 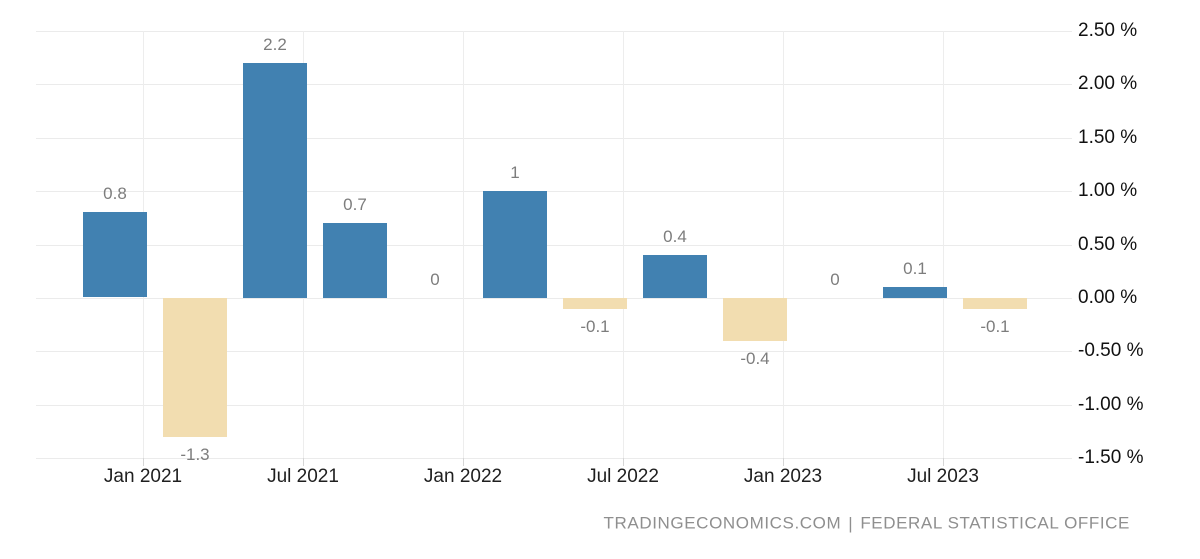 What do you see at coordinates (755, 358) in the screenshot?
I see `bar-value-label: -0.4` at bounding box center [755, 358].